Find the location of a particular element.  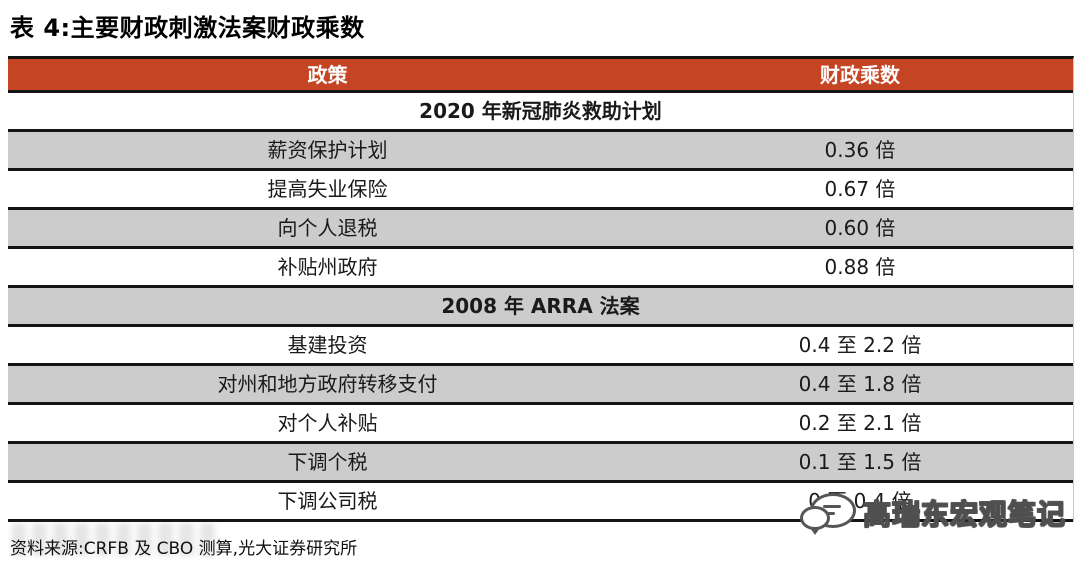

policy-cell: 提高失业保险 is located at coordinates (327, 189).